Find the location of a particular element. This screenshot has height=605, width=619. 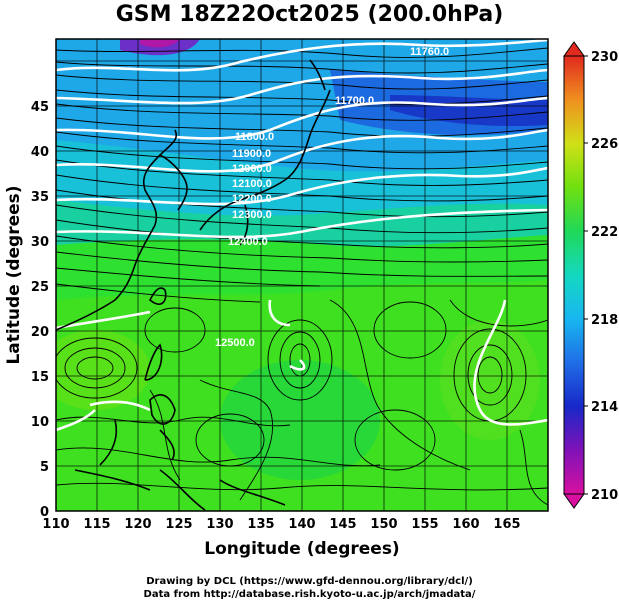

svg-text: 12200.0 is located at coordinates (252, 199).